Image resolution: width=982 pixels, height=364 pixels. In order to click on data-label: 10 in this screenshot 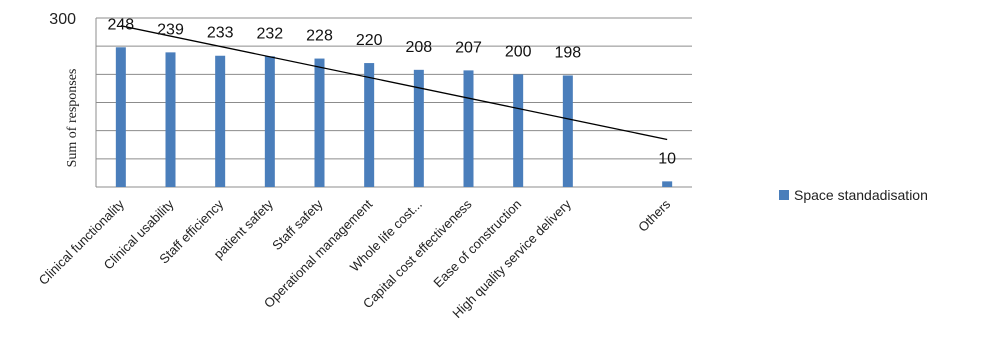, I will do `click(667, 158)`.